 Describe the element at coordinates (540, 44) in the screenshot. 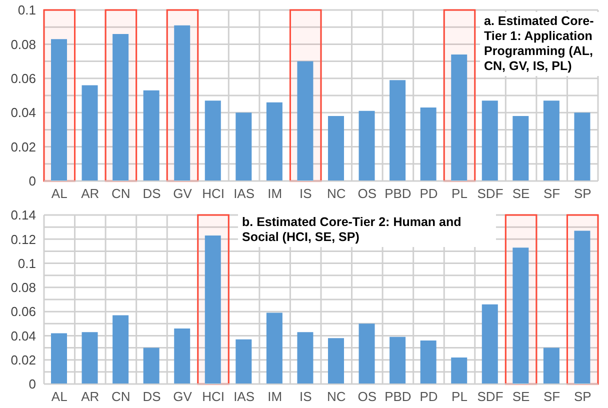

I see `text: a. Estimated Core-Tier 1: Application Programming (AL, CN, GV, IS, PL)` at that location.